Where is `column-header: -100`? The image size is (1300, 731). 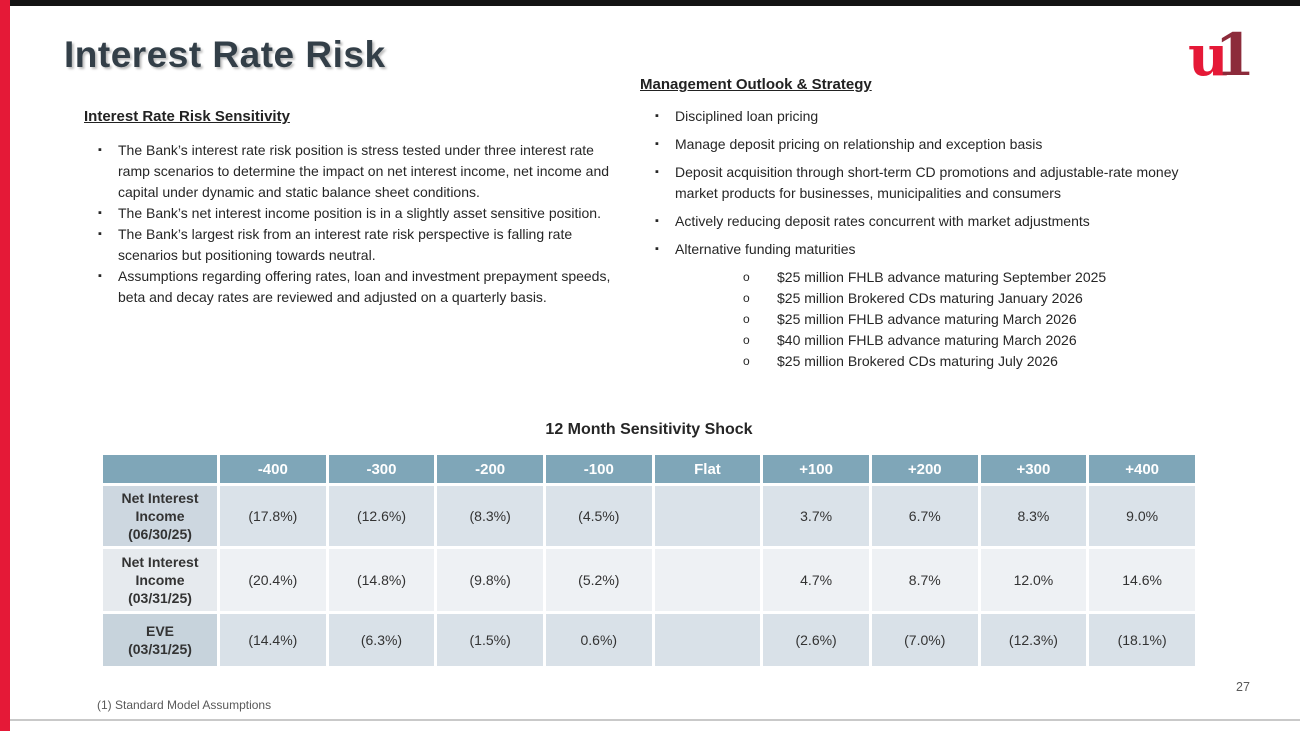 column-header: -100 is located at coordinates (598, 469).